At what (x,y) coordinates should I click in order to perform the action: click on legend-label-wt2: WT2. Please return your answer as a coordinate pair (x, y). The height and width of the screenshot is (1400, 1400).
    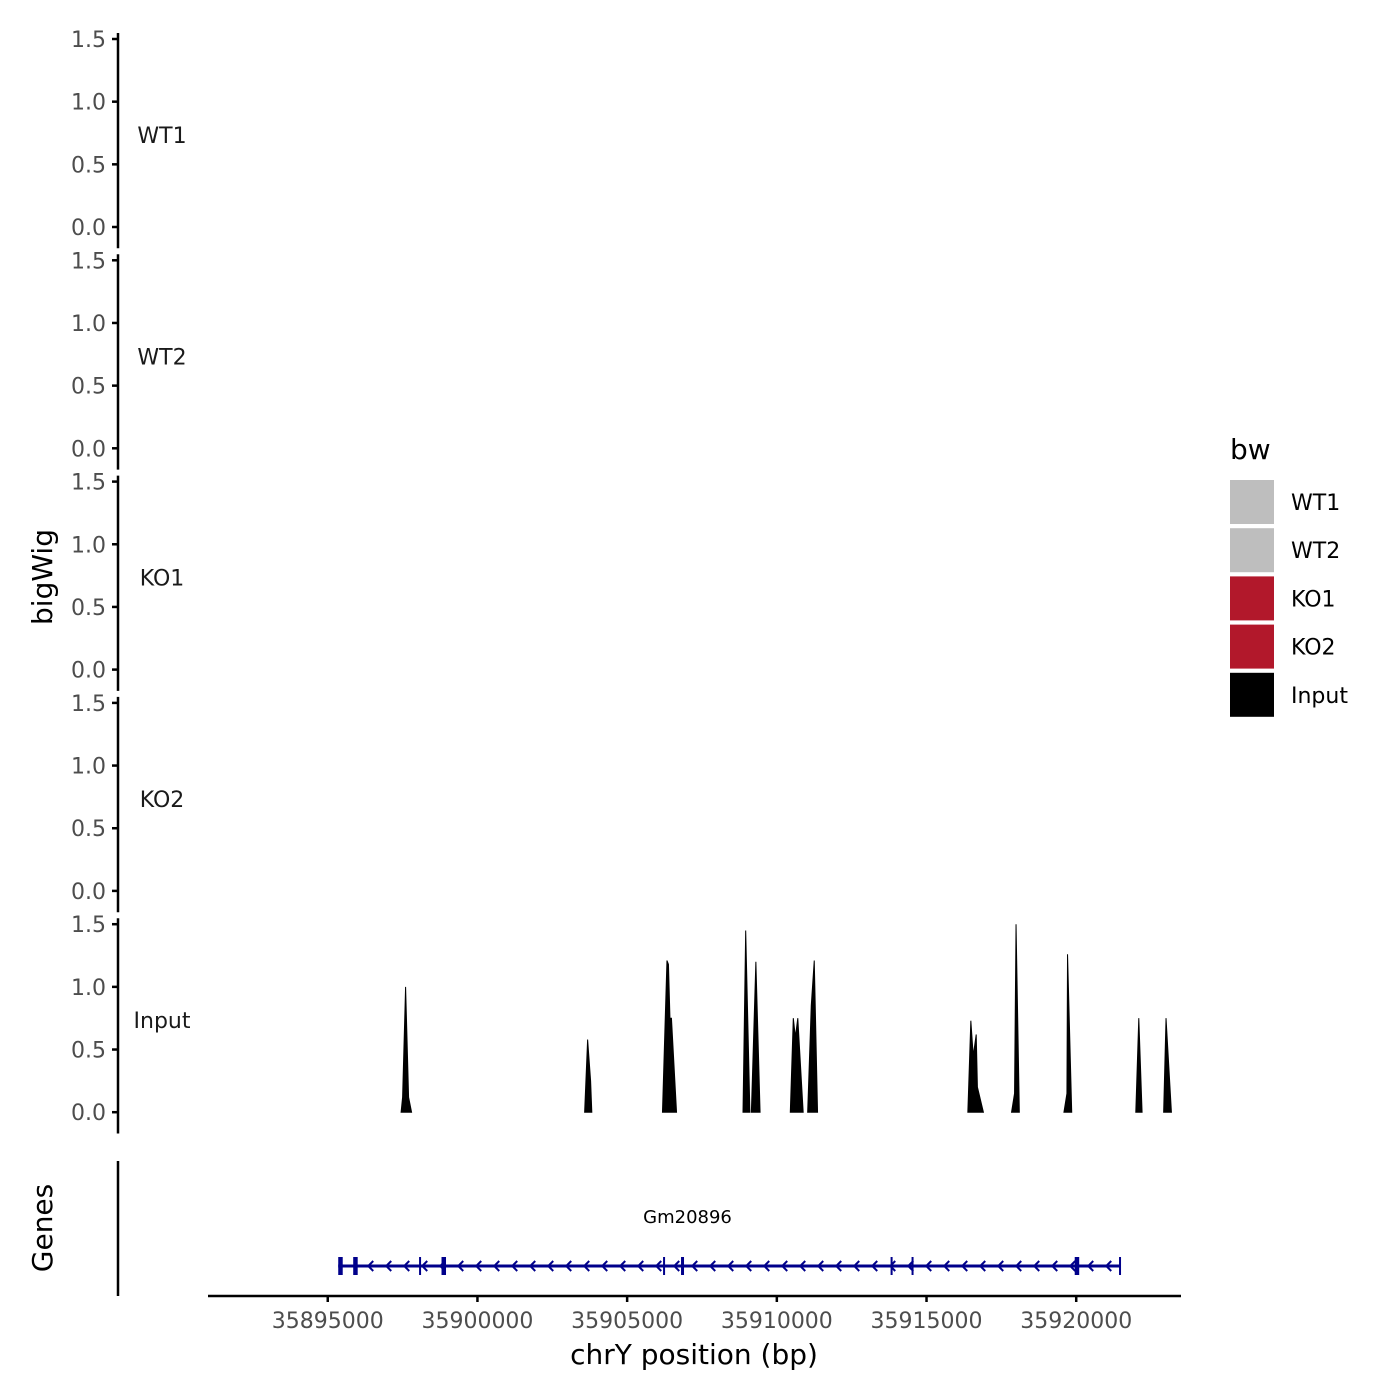
    Looking at the image, I should click on (1315, 551).